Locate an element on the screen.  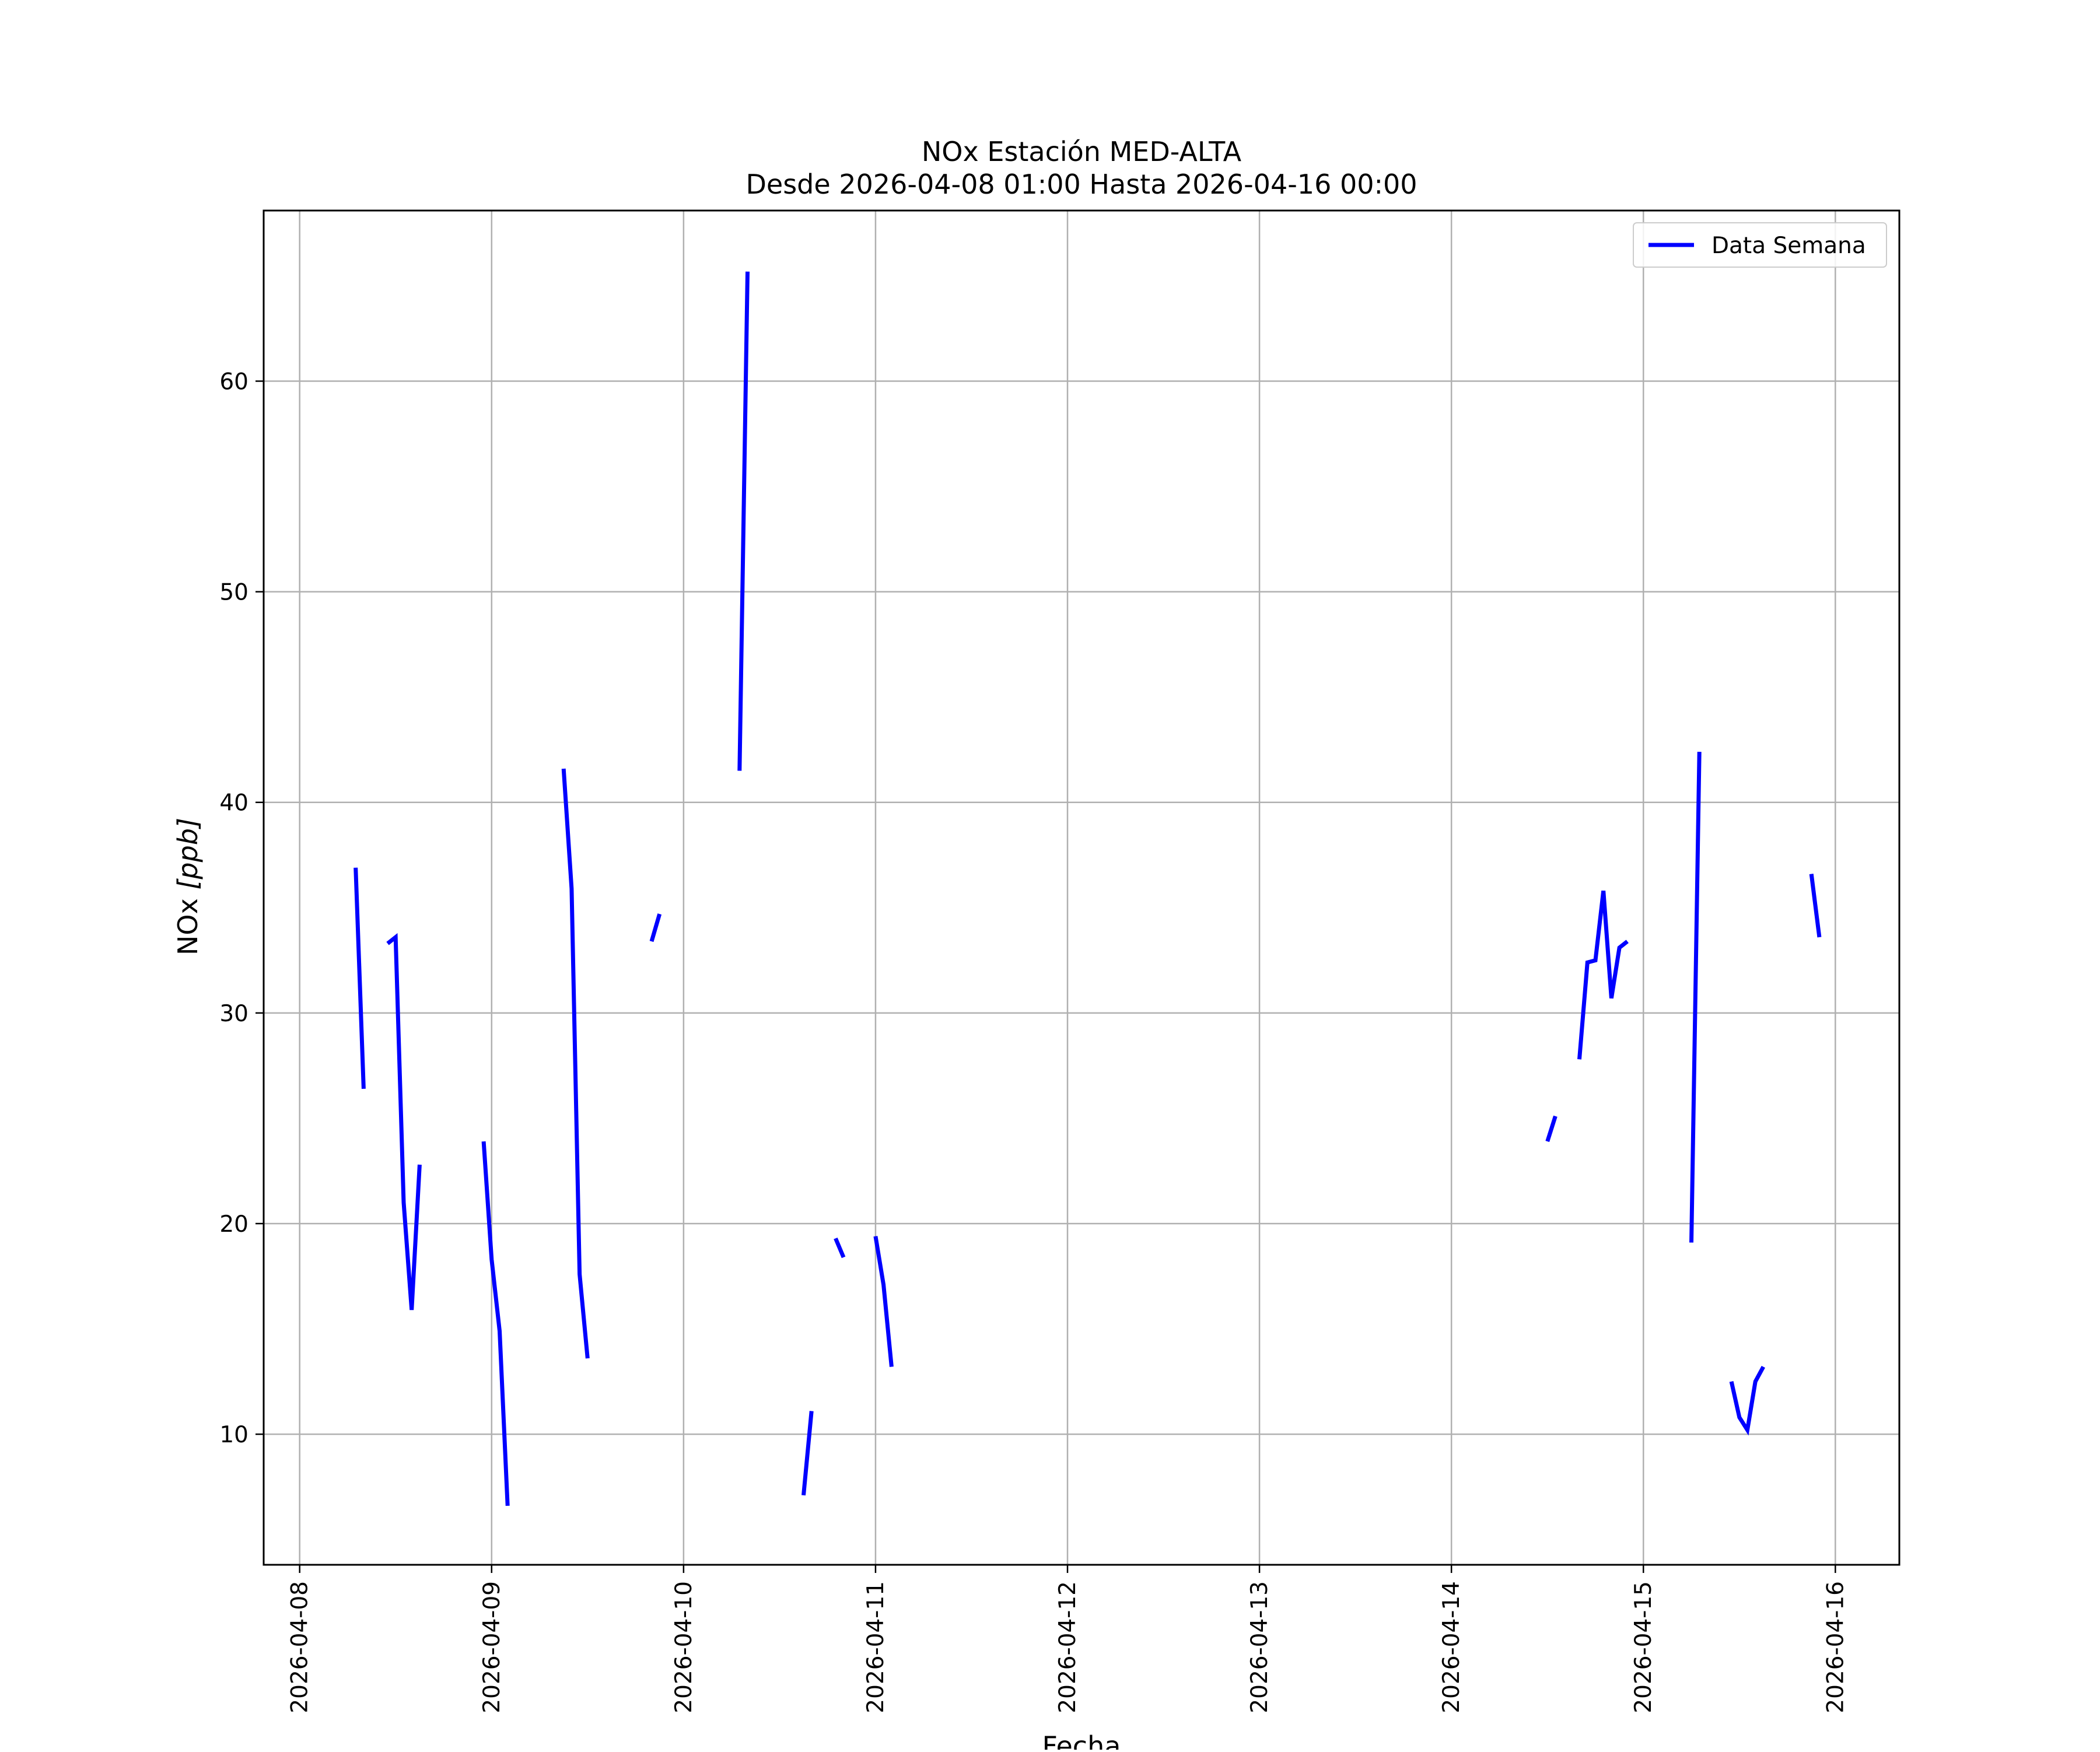
y-axis-label: NOx [ppb] is located at coordinates (188, 886).